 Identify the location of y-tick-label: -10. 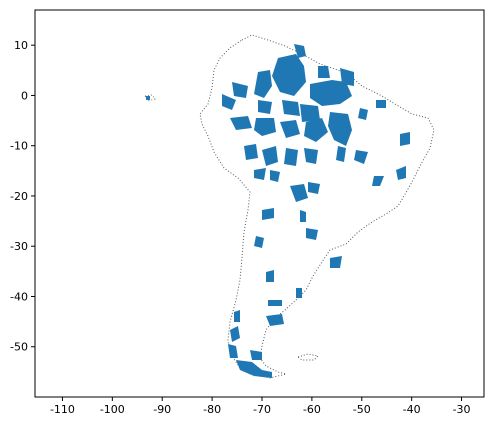
(19, 146).